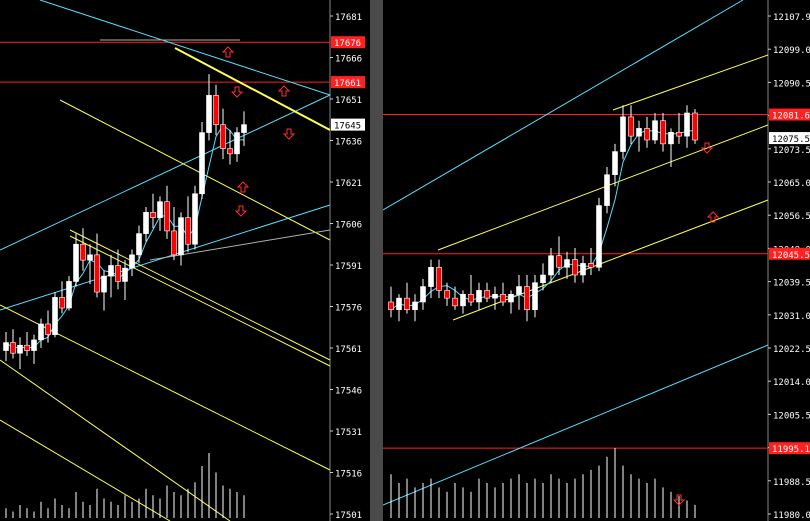 Image resolution: width=810 pixels, height=521 pixels. What do you see at coordinates (348, 433) in the screenshot?
I see `y-tick-label: 17531` at bounding box center [348, 433].